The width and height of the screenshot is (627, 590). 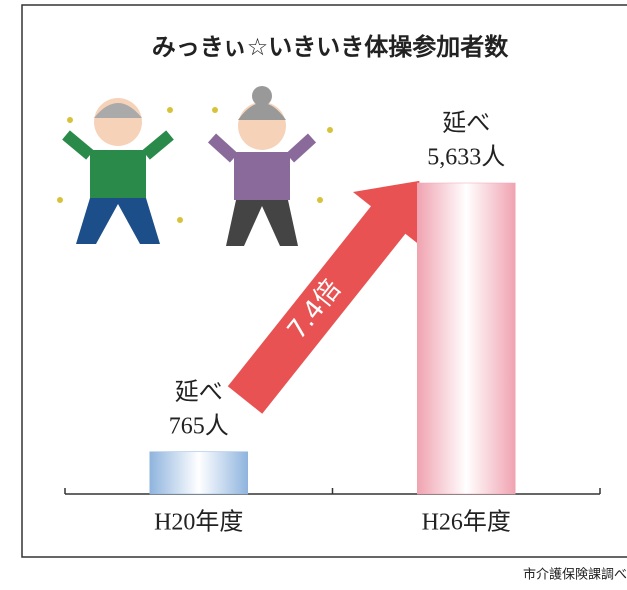 I want to click on illustration, so click(x=195, y=166).